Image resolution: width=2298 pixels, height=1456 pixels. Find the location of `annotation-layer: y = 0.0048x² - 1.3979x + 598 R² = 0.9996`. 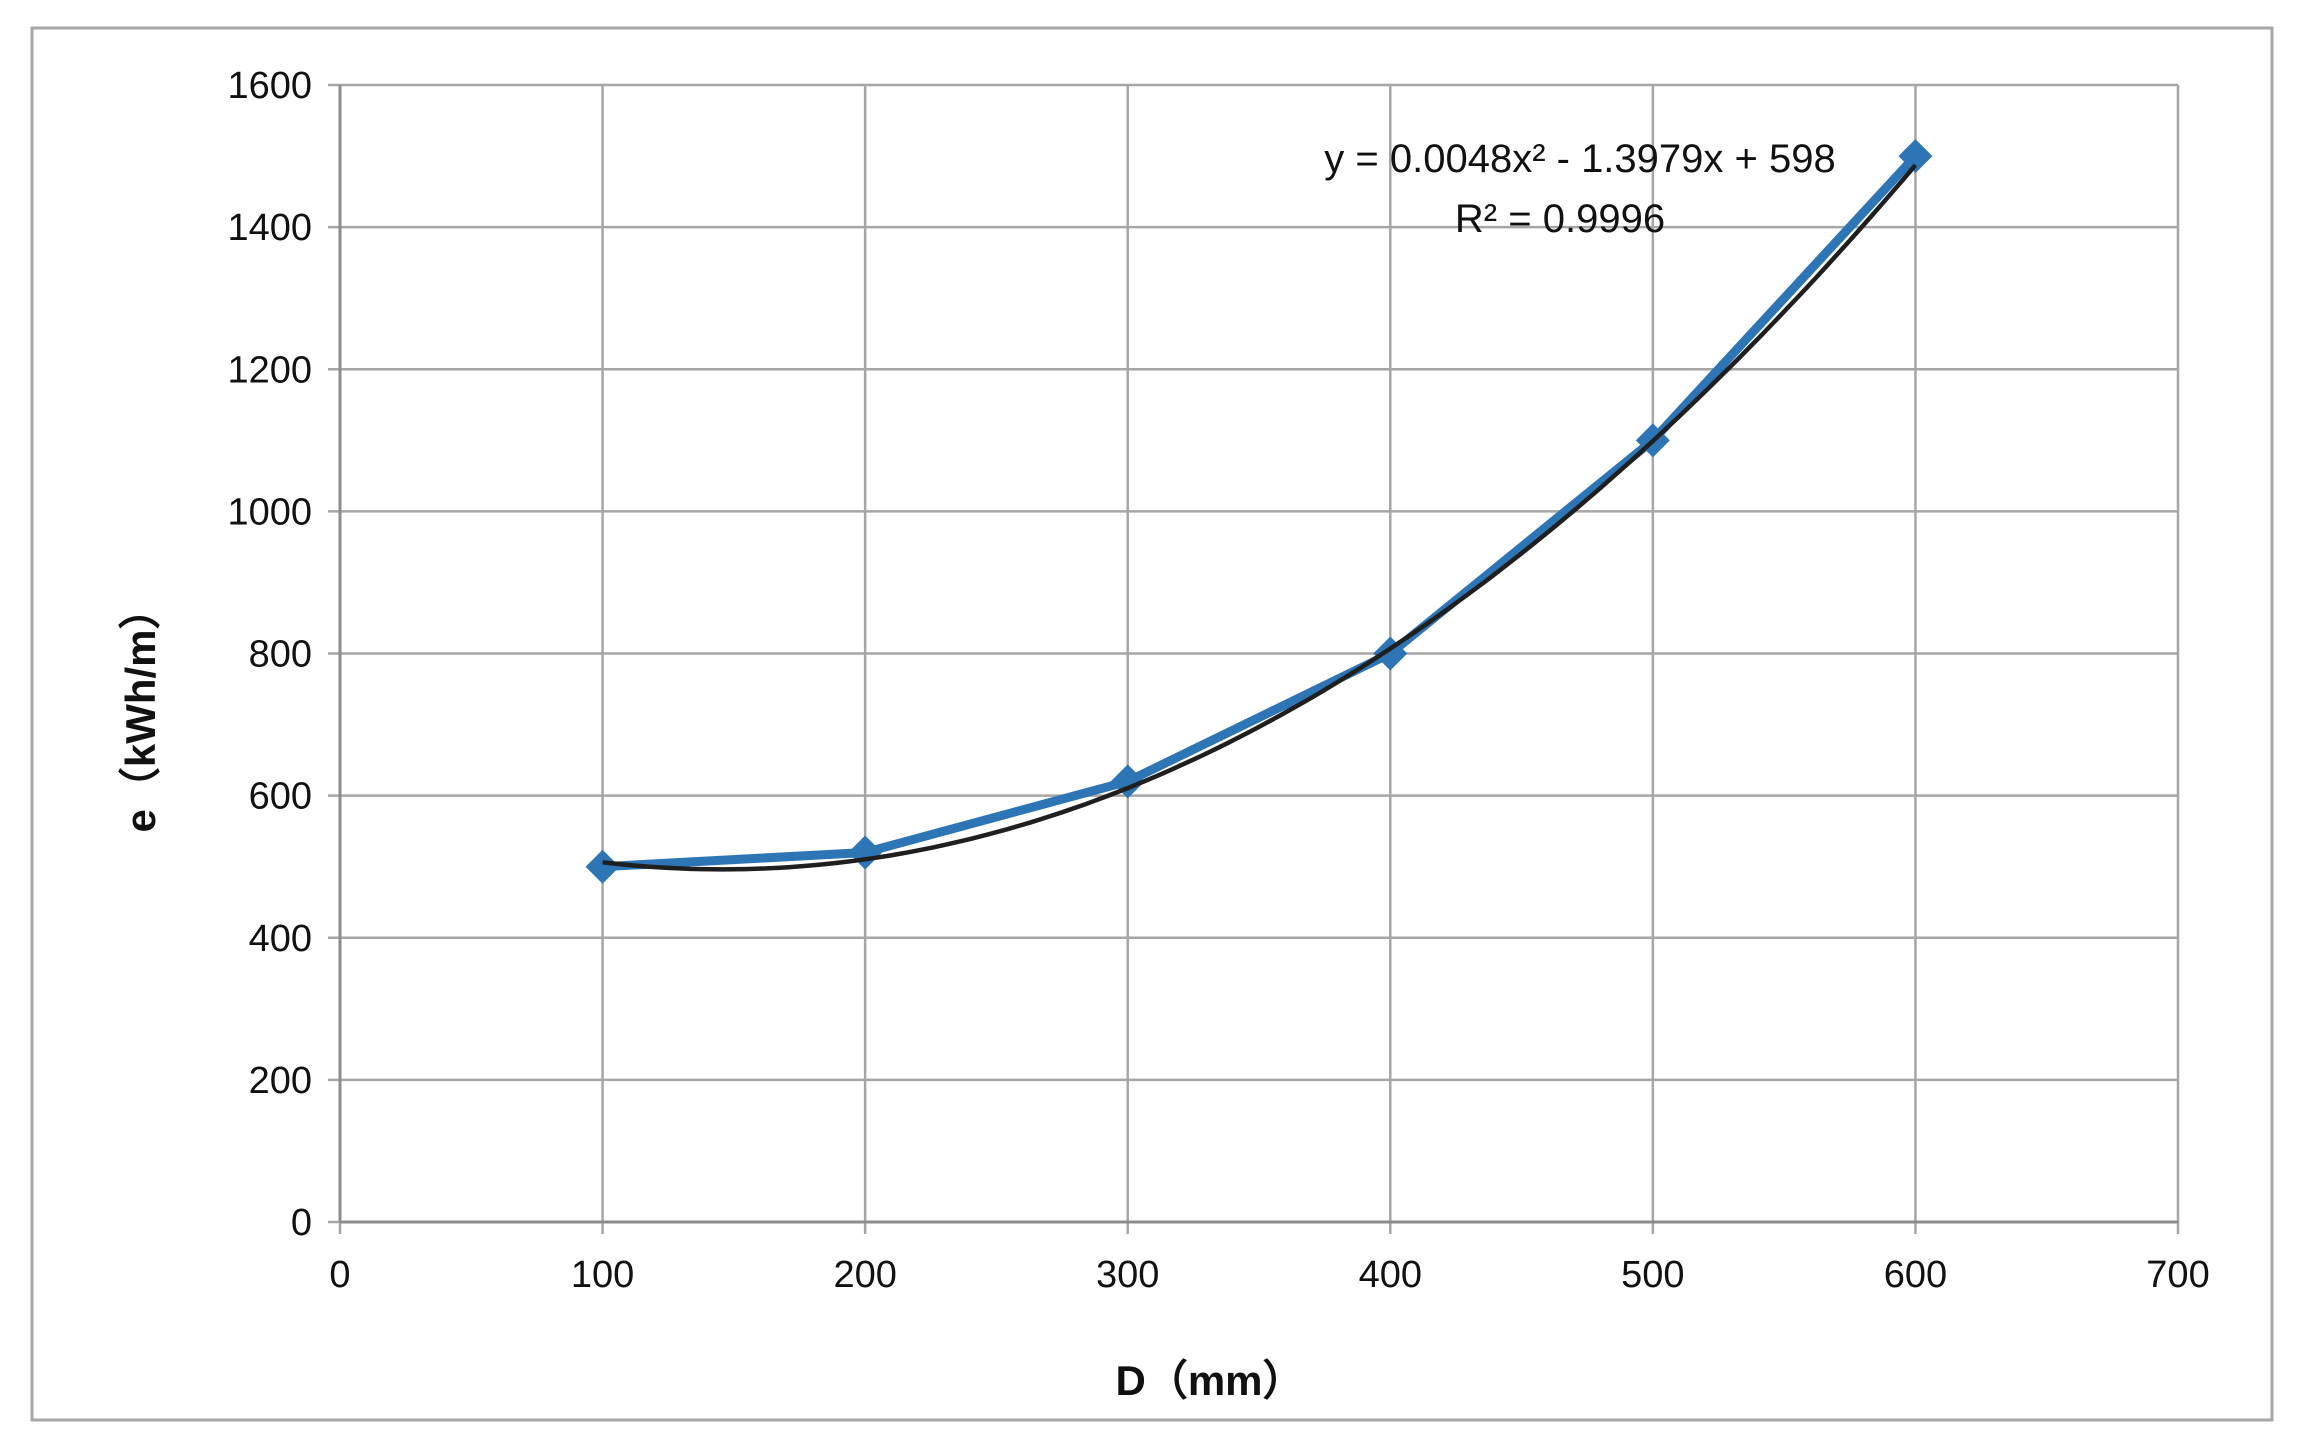

annotation-layer: y = 0.0048x² - 1.3979x + 598 R² = 0.9996 is located at coordinates (1579, 189).